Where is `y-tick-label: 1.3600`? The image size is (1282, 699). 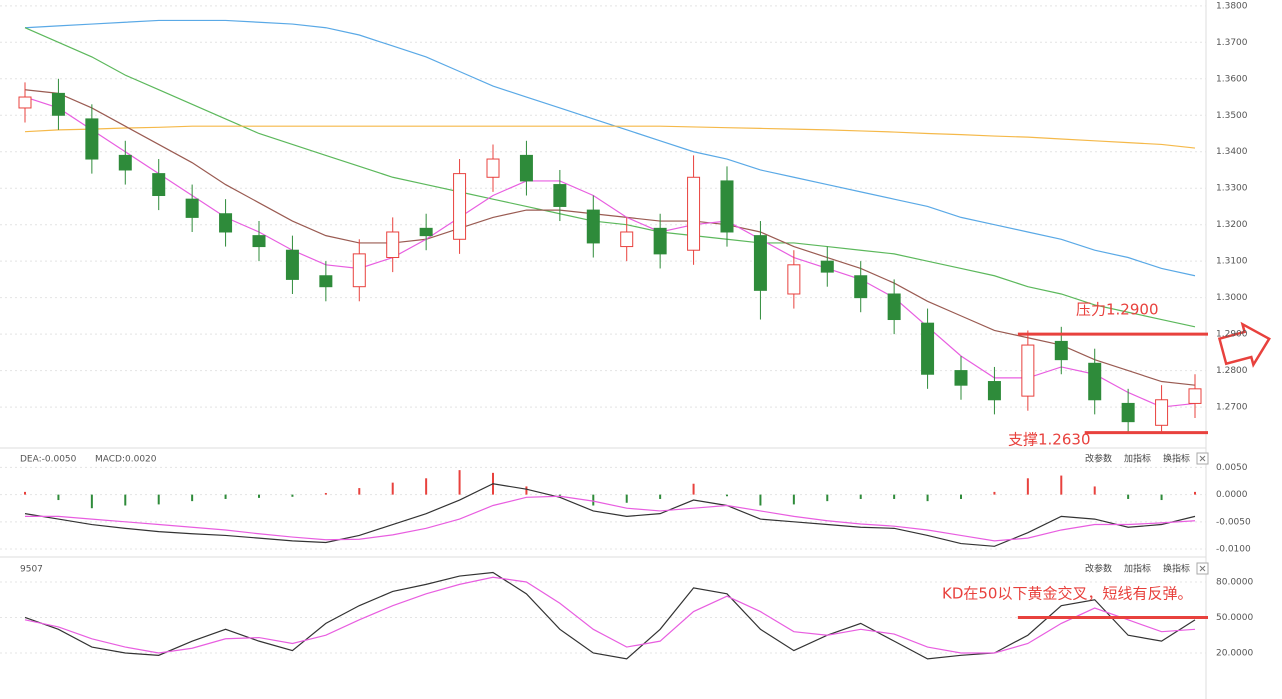 y-tick-label: 1.3600 is located at coordinates (1232, 79).